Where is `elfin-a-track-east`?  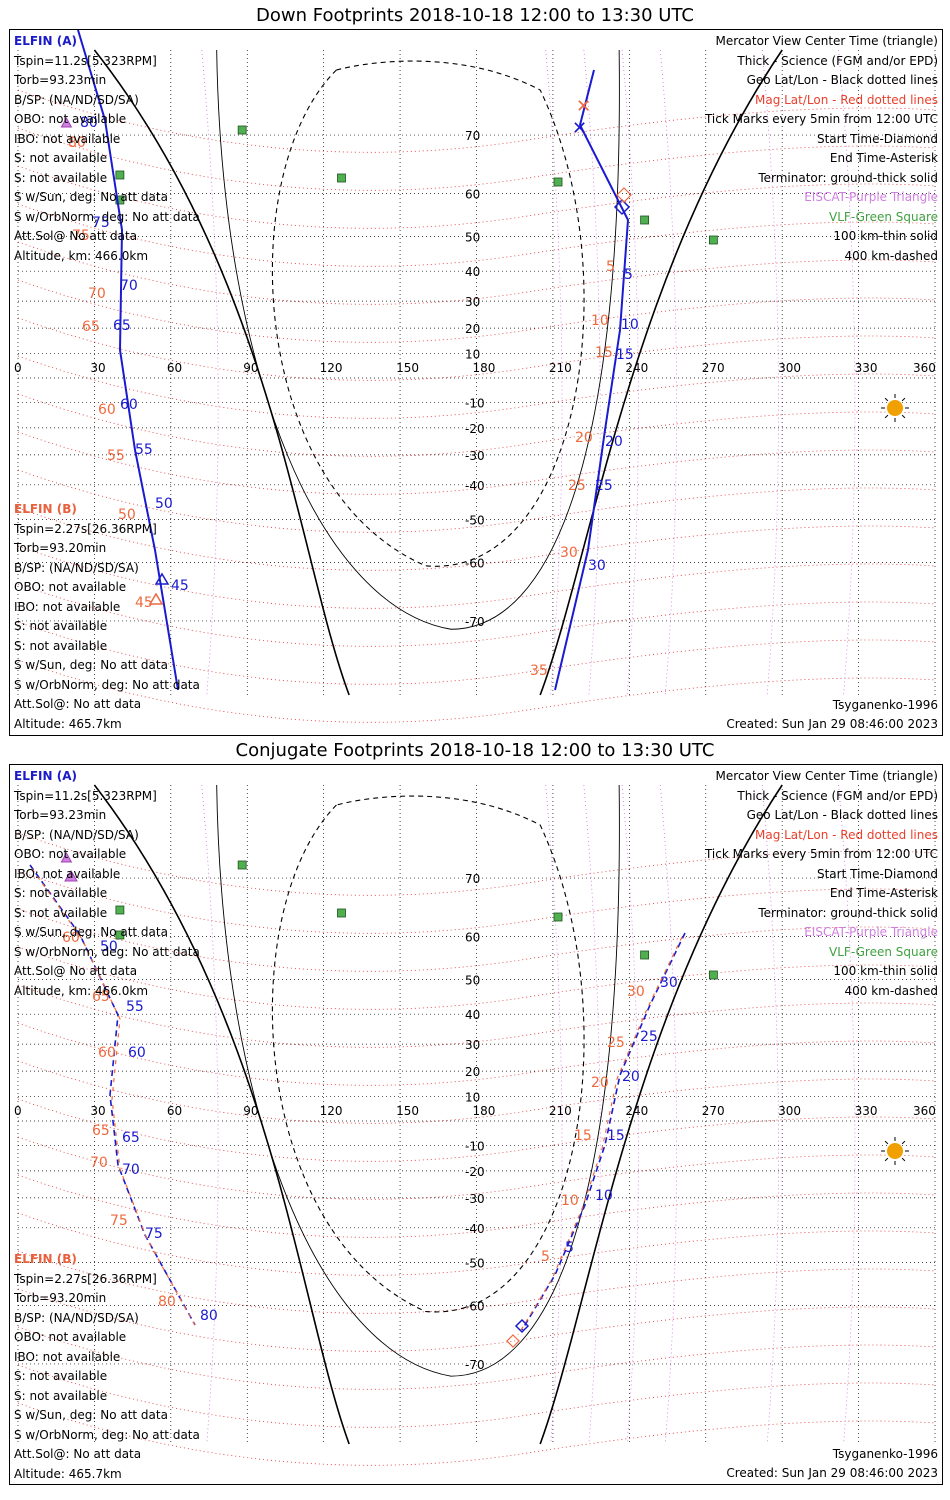 elfin-a-track-east is located at coordinates (592, 380).